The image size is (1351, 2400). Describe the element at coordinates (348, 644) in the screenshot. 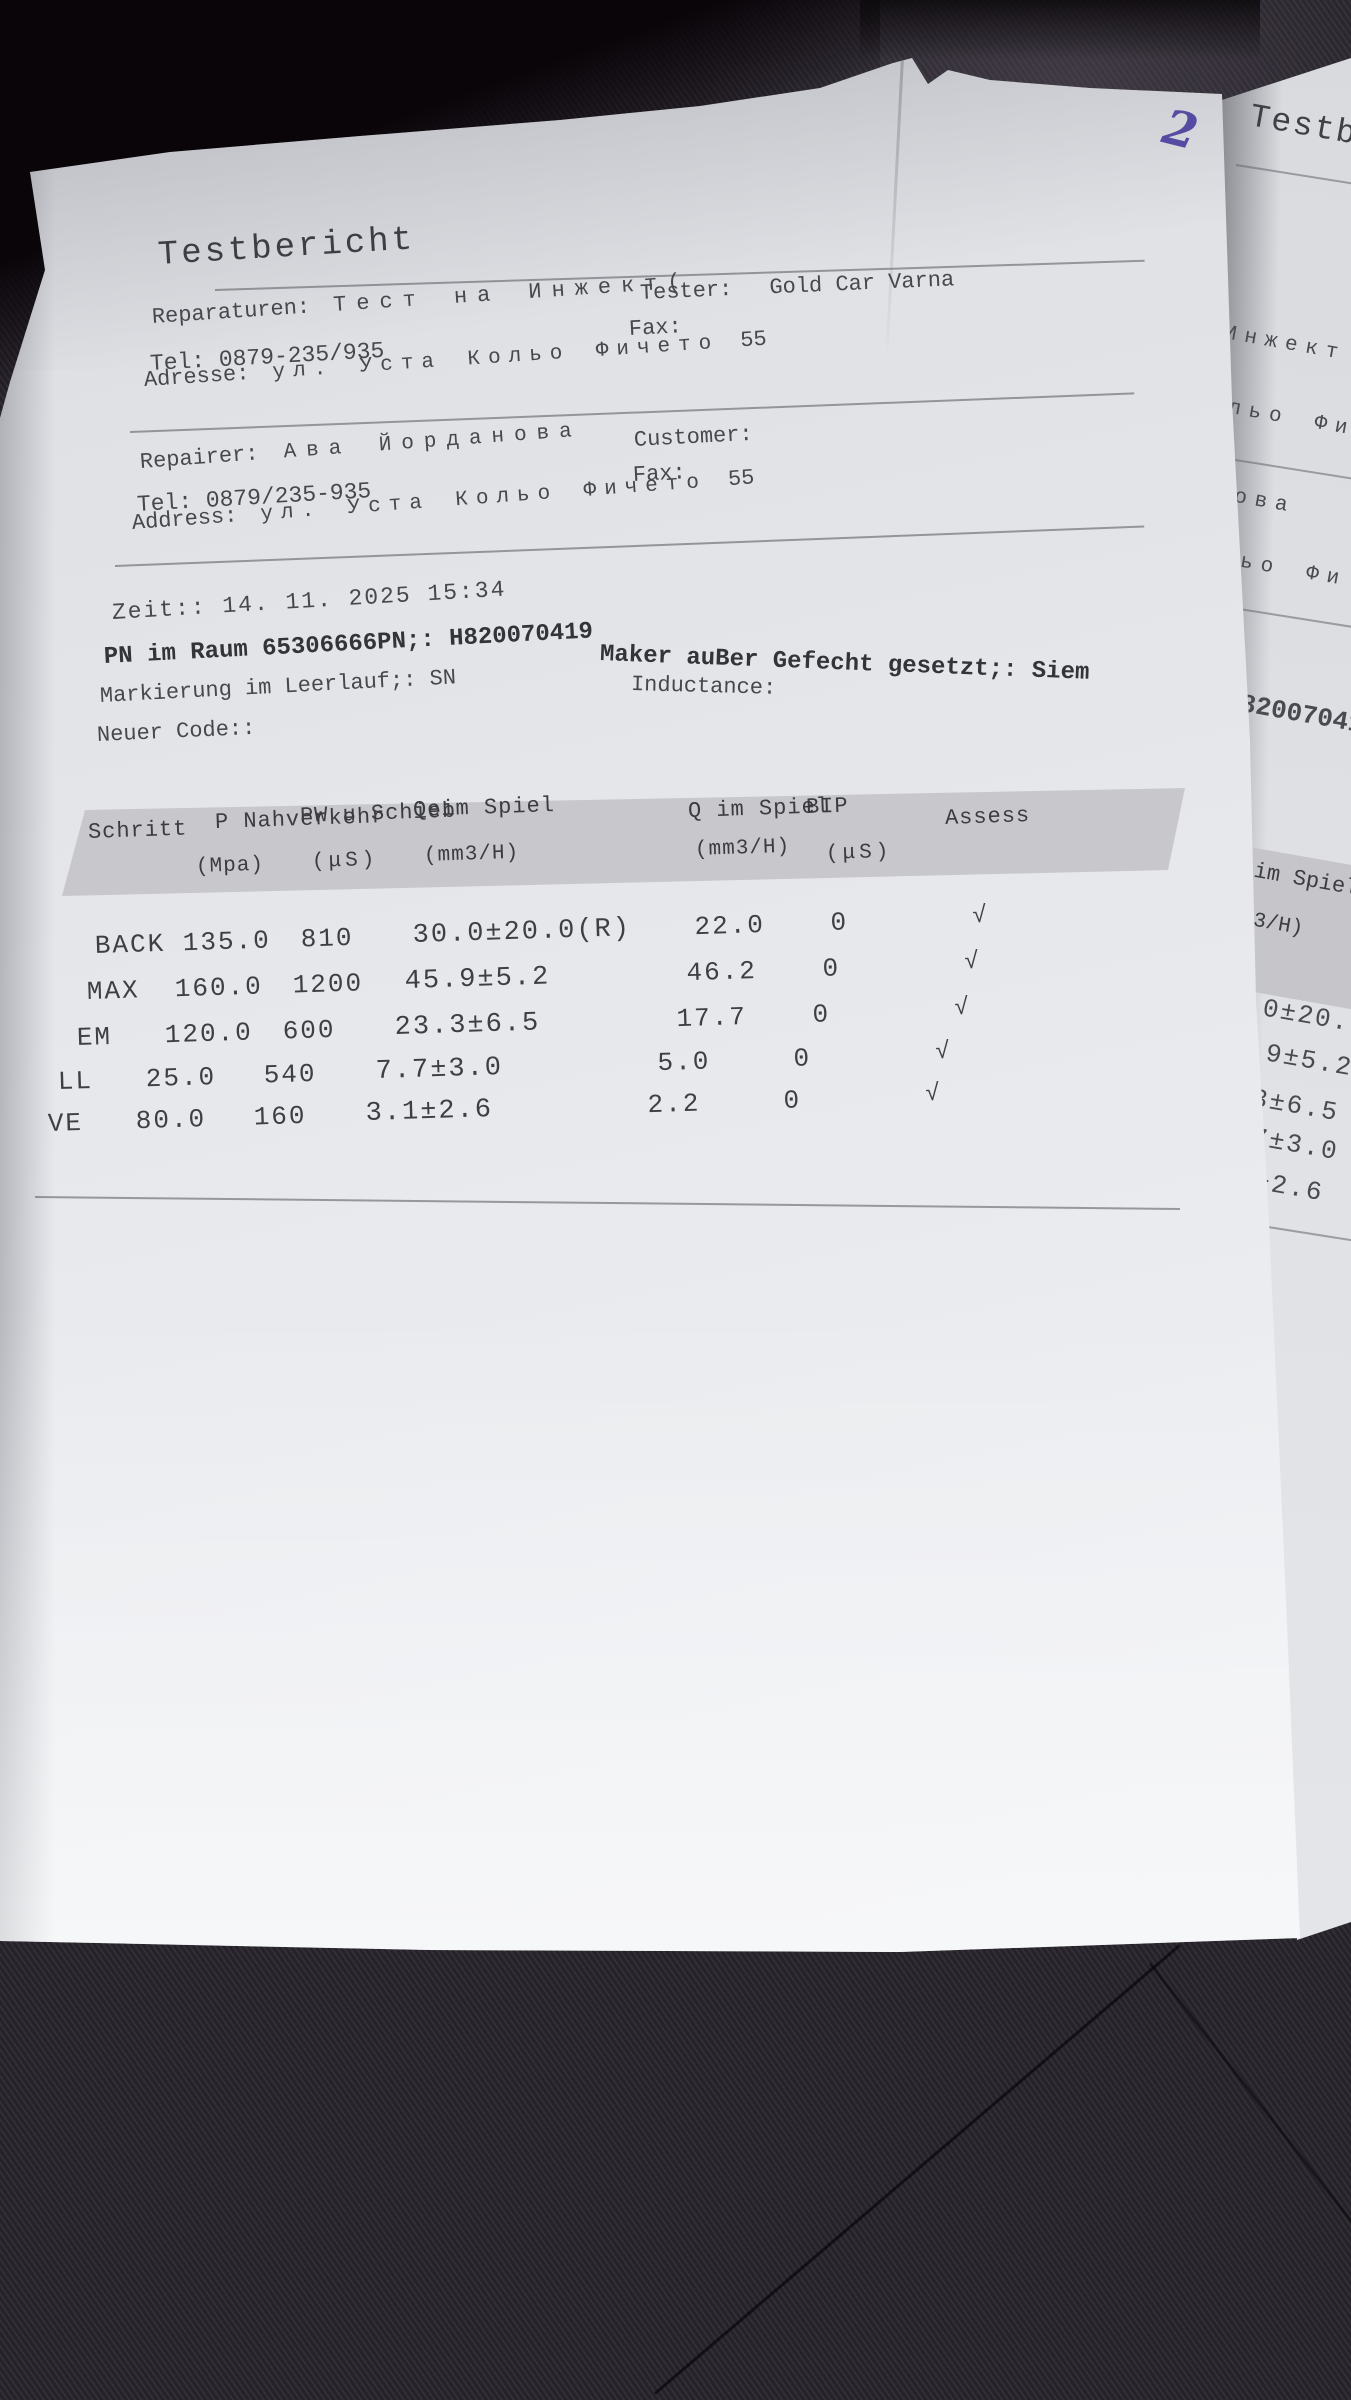

I see `pn-line-left: PN im Raum 65306666PN;: H820070419` at that location.